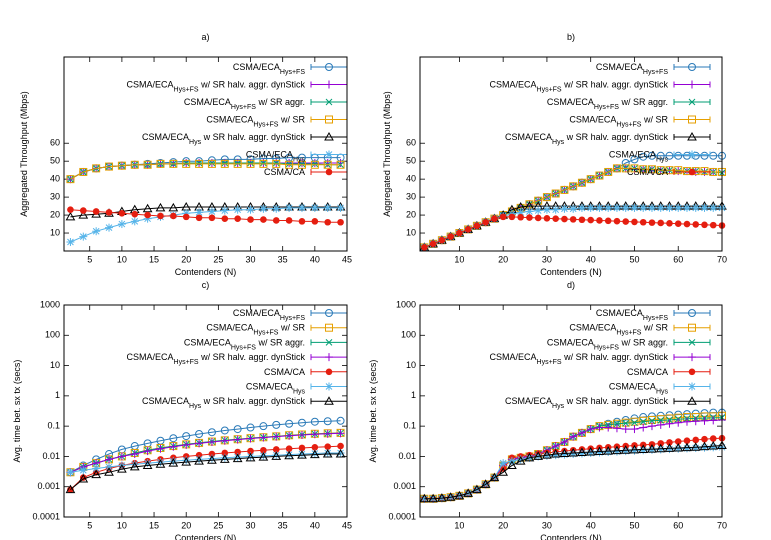 This screenshot has height=540, width=771. I want to click on x-axis-label: Contenders (N), so click(571, 272).